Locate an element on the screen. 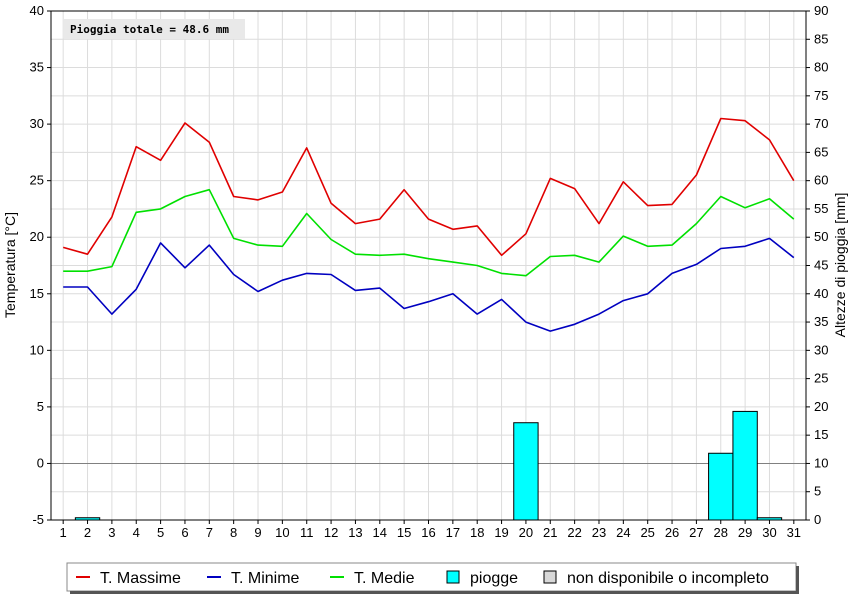 This screenshot has height=600, width=865. x-tick-label: 13 is located at coordinates (355, 532).